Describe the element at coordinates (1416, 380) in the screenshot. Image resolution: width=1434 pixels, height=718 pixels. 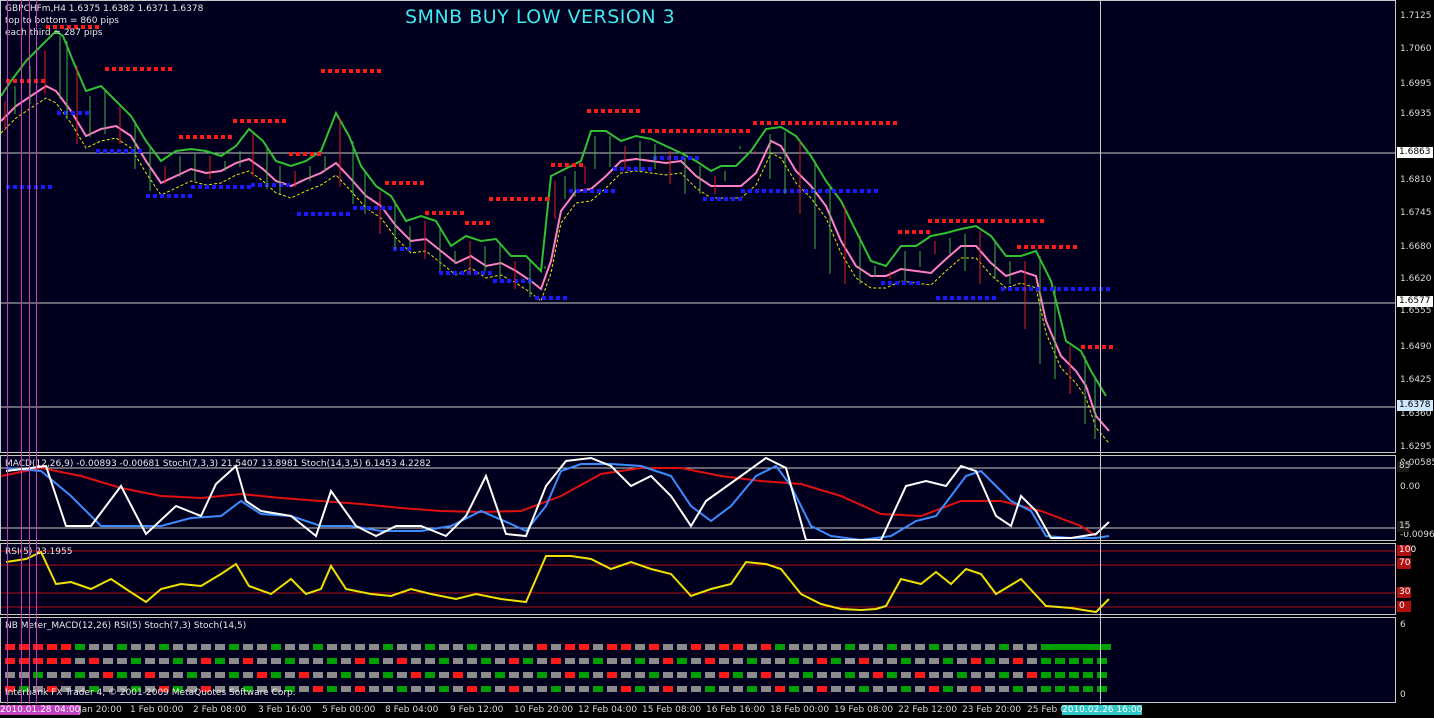
I see `price-tick: 1.6425` at that location.